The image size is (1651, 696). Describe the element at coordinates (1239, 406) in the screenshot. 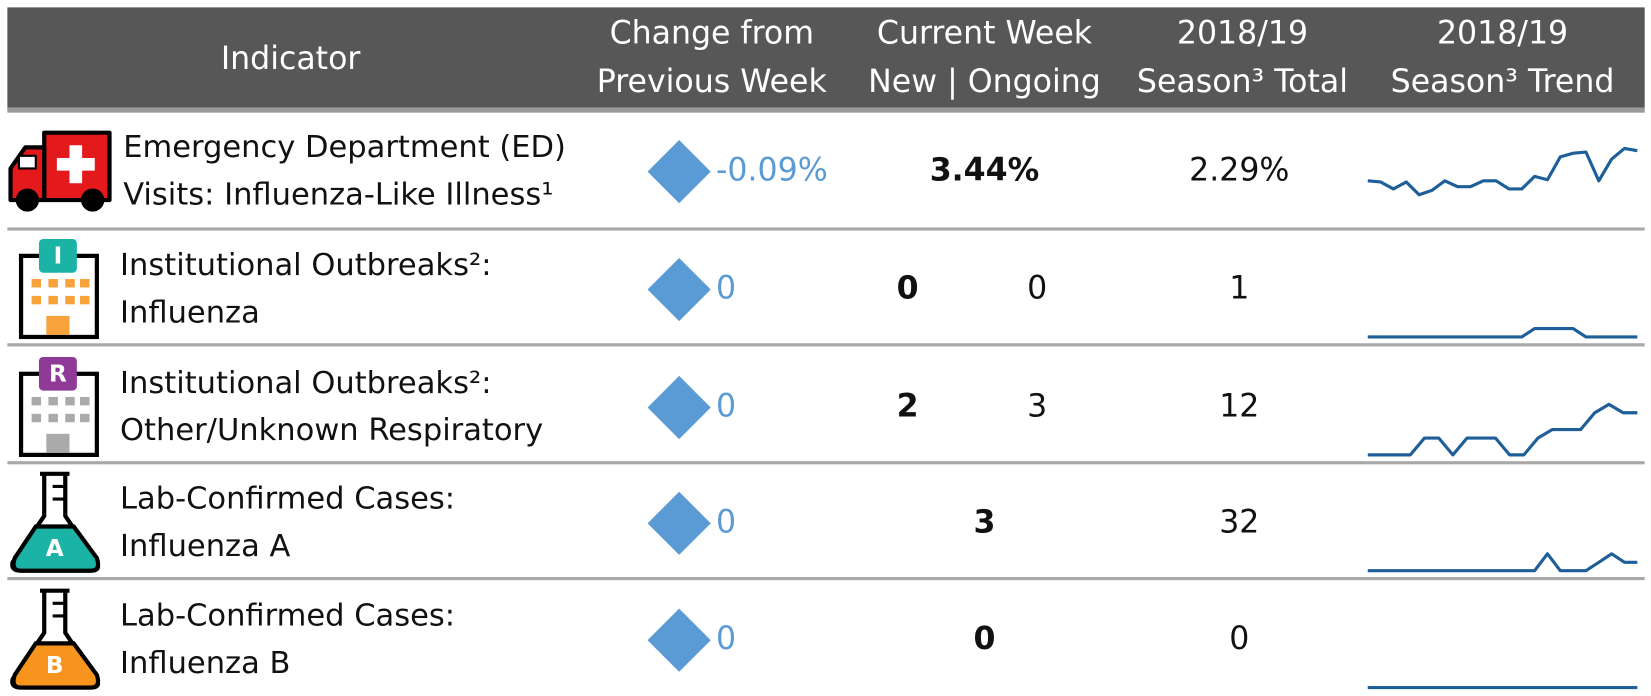

I see `season-total: 12` at that location.